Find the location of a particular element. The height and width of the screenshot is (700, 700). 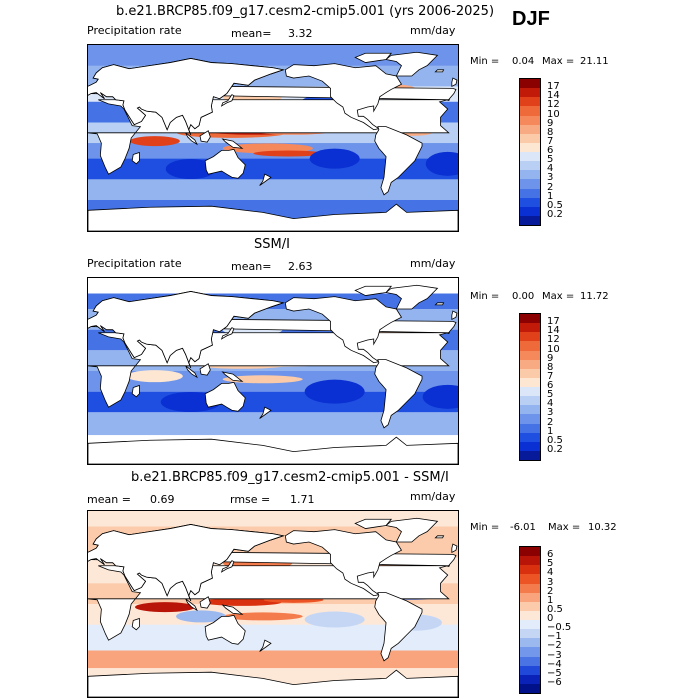

panel2-max-label: Max = is located at coordinates (558, 296).